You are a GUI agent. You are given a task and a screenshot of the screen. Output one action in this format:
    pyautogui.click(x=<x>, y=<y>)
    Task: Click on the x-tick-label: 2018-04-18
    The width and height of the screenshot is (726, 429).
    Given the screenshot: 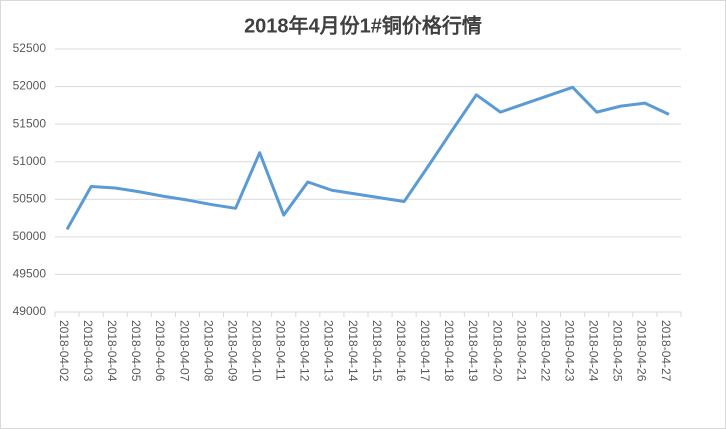 What is the action you would take?
    pyautogui.click(x=449, y=351)
    